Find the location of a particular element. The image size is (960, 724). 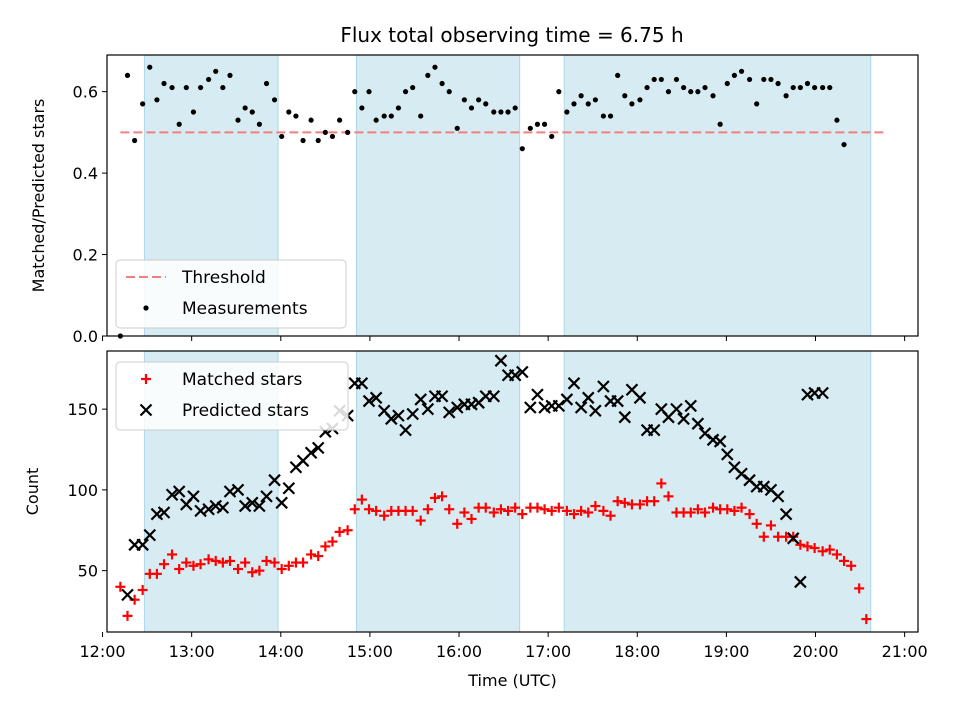

x-tick-label: 19:00 is located at coordinates (726, 651).